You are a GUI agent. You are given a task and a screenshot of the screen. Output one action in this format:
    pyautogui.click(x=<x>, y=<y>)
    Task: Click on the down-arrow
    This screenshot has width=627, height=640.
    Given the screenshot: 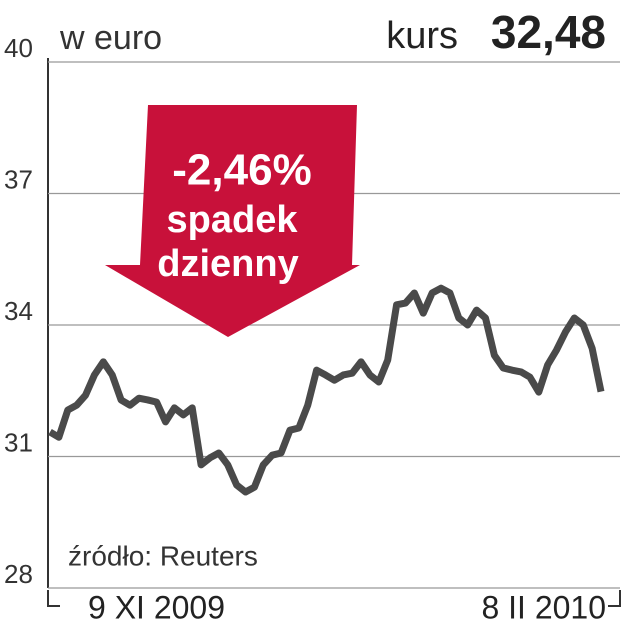 What is the action you would take?
    pyautogui.click(x=232, y=221)
    